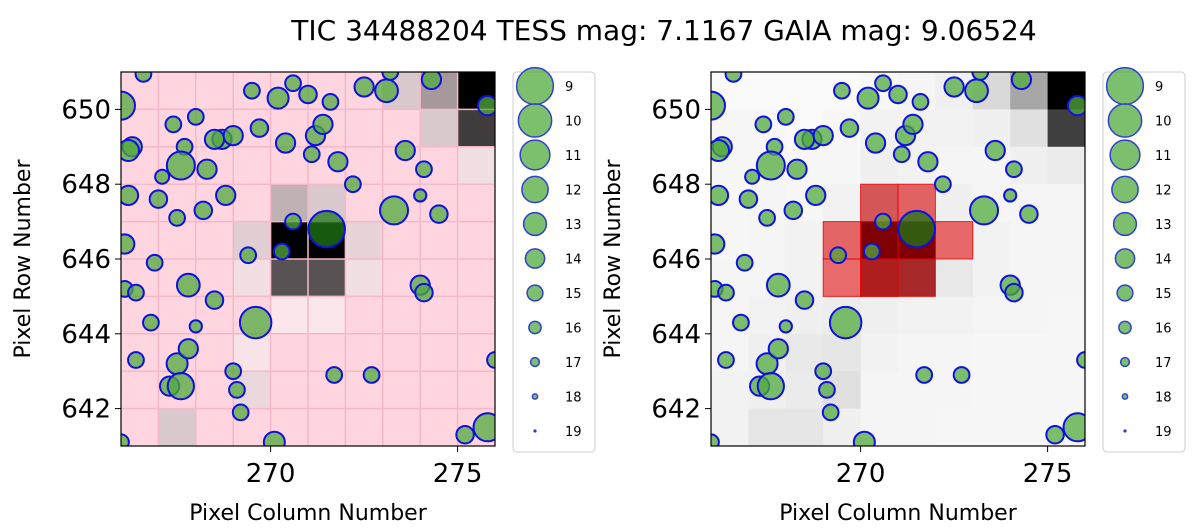 This screenshot has width=1196, height=532. Describe the element at coordinates (676, 110) in the screenshot. I see `y-tick-label: 650` at that location.